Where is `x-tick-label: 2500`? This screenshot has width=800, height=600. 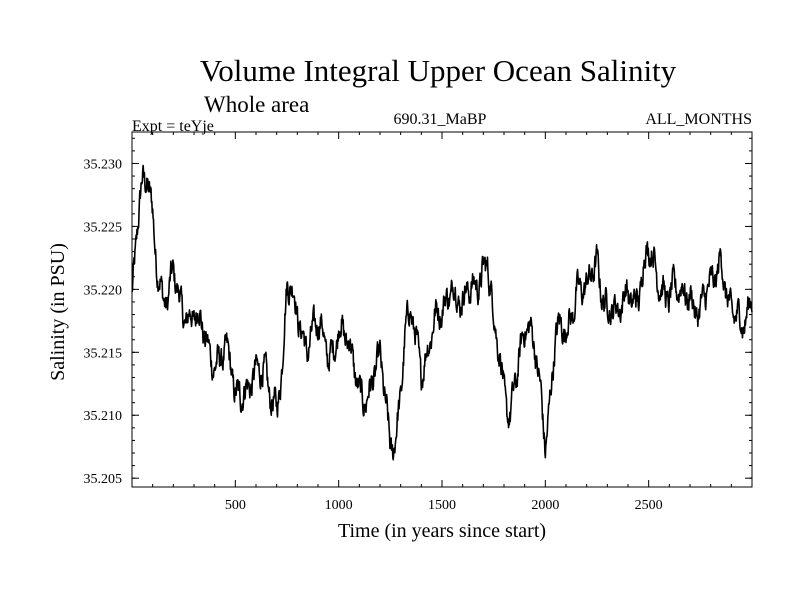
x-tick-label: 2500 is located at coordinates (649, 505).